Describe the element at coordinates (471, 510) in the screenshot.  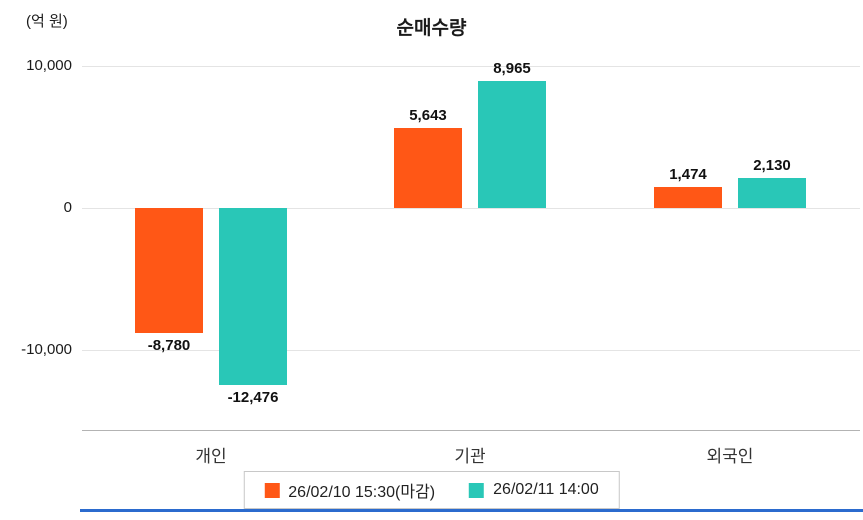
I see `bottom-accent-line` at that location.